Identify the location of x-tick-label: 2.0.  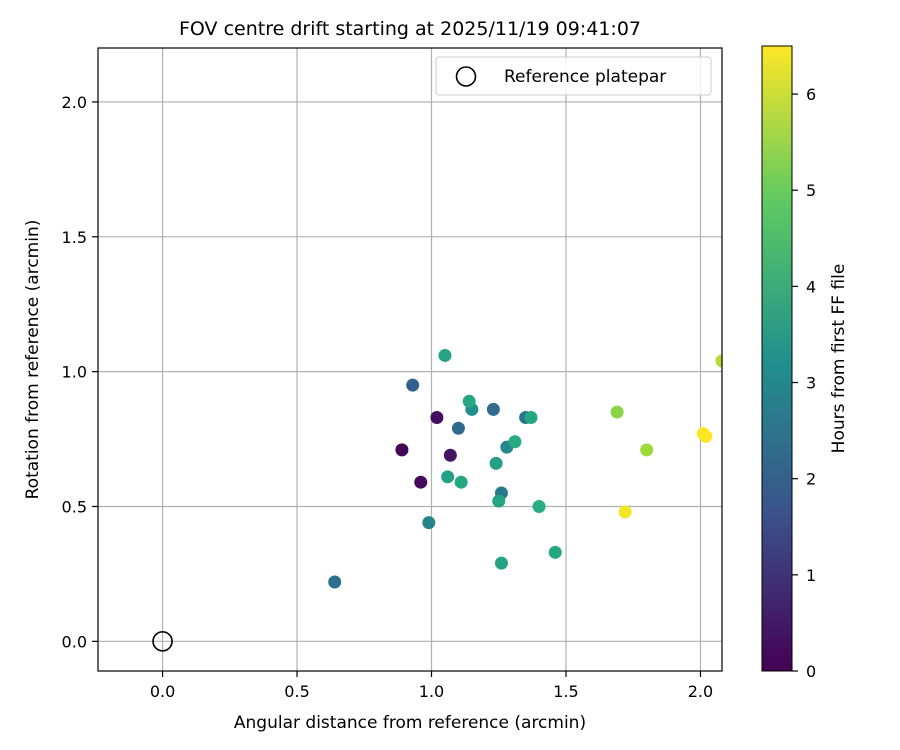
(700, 691).